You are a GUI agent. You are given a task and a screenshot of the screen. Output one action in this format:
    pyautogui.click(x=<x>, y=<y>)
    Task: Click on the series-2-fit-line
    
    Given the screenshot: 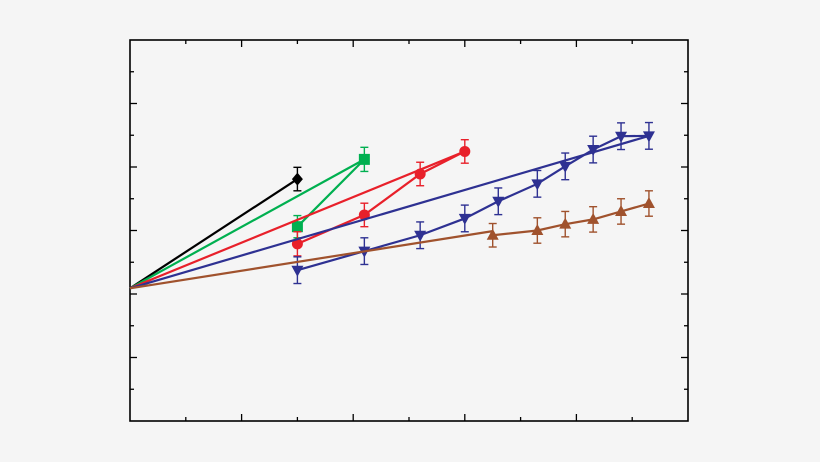 What is the action you would take?
    pyautogui.click(x=247, y=224)
    